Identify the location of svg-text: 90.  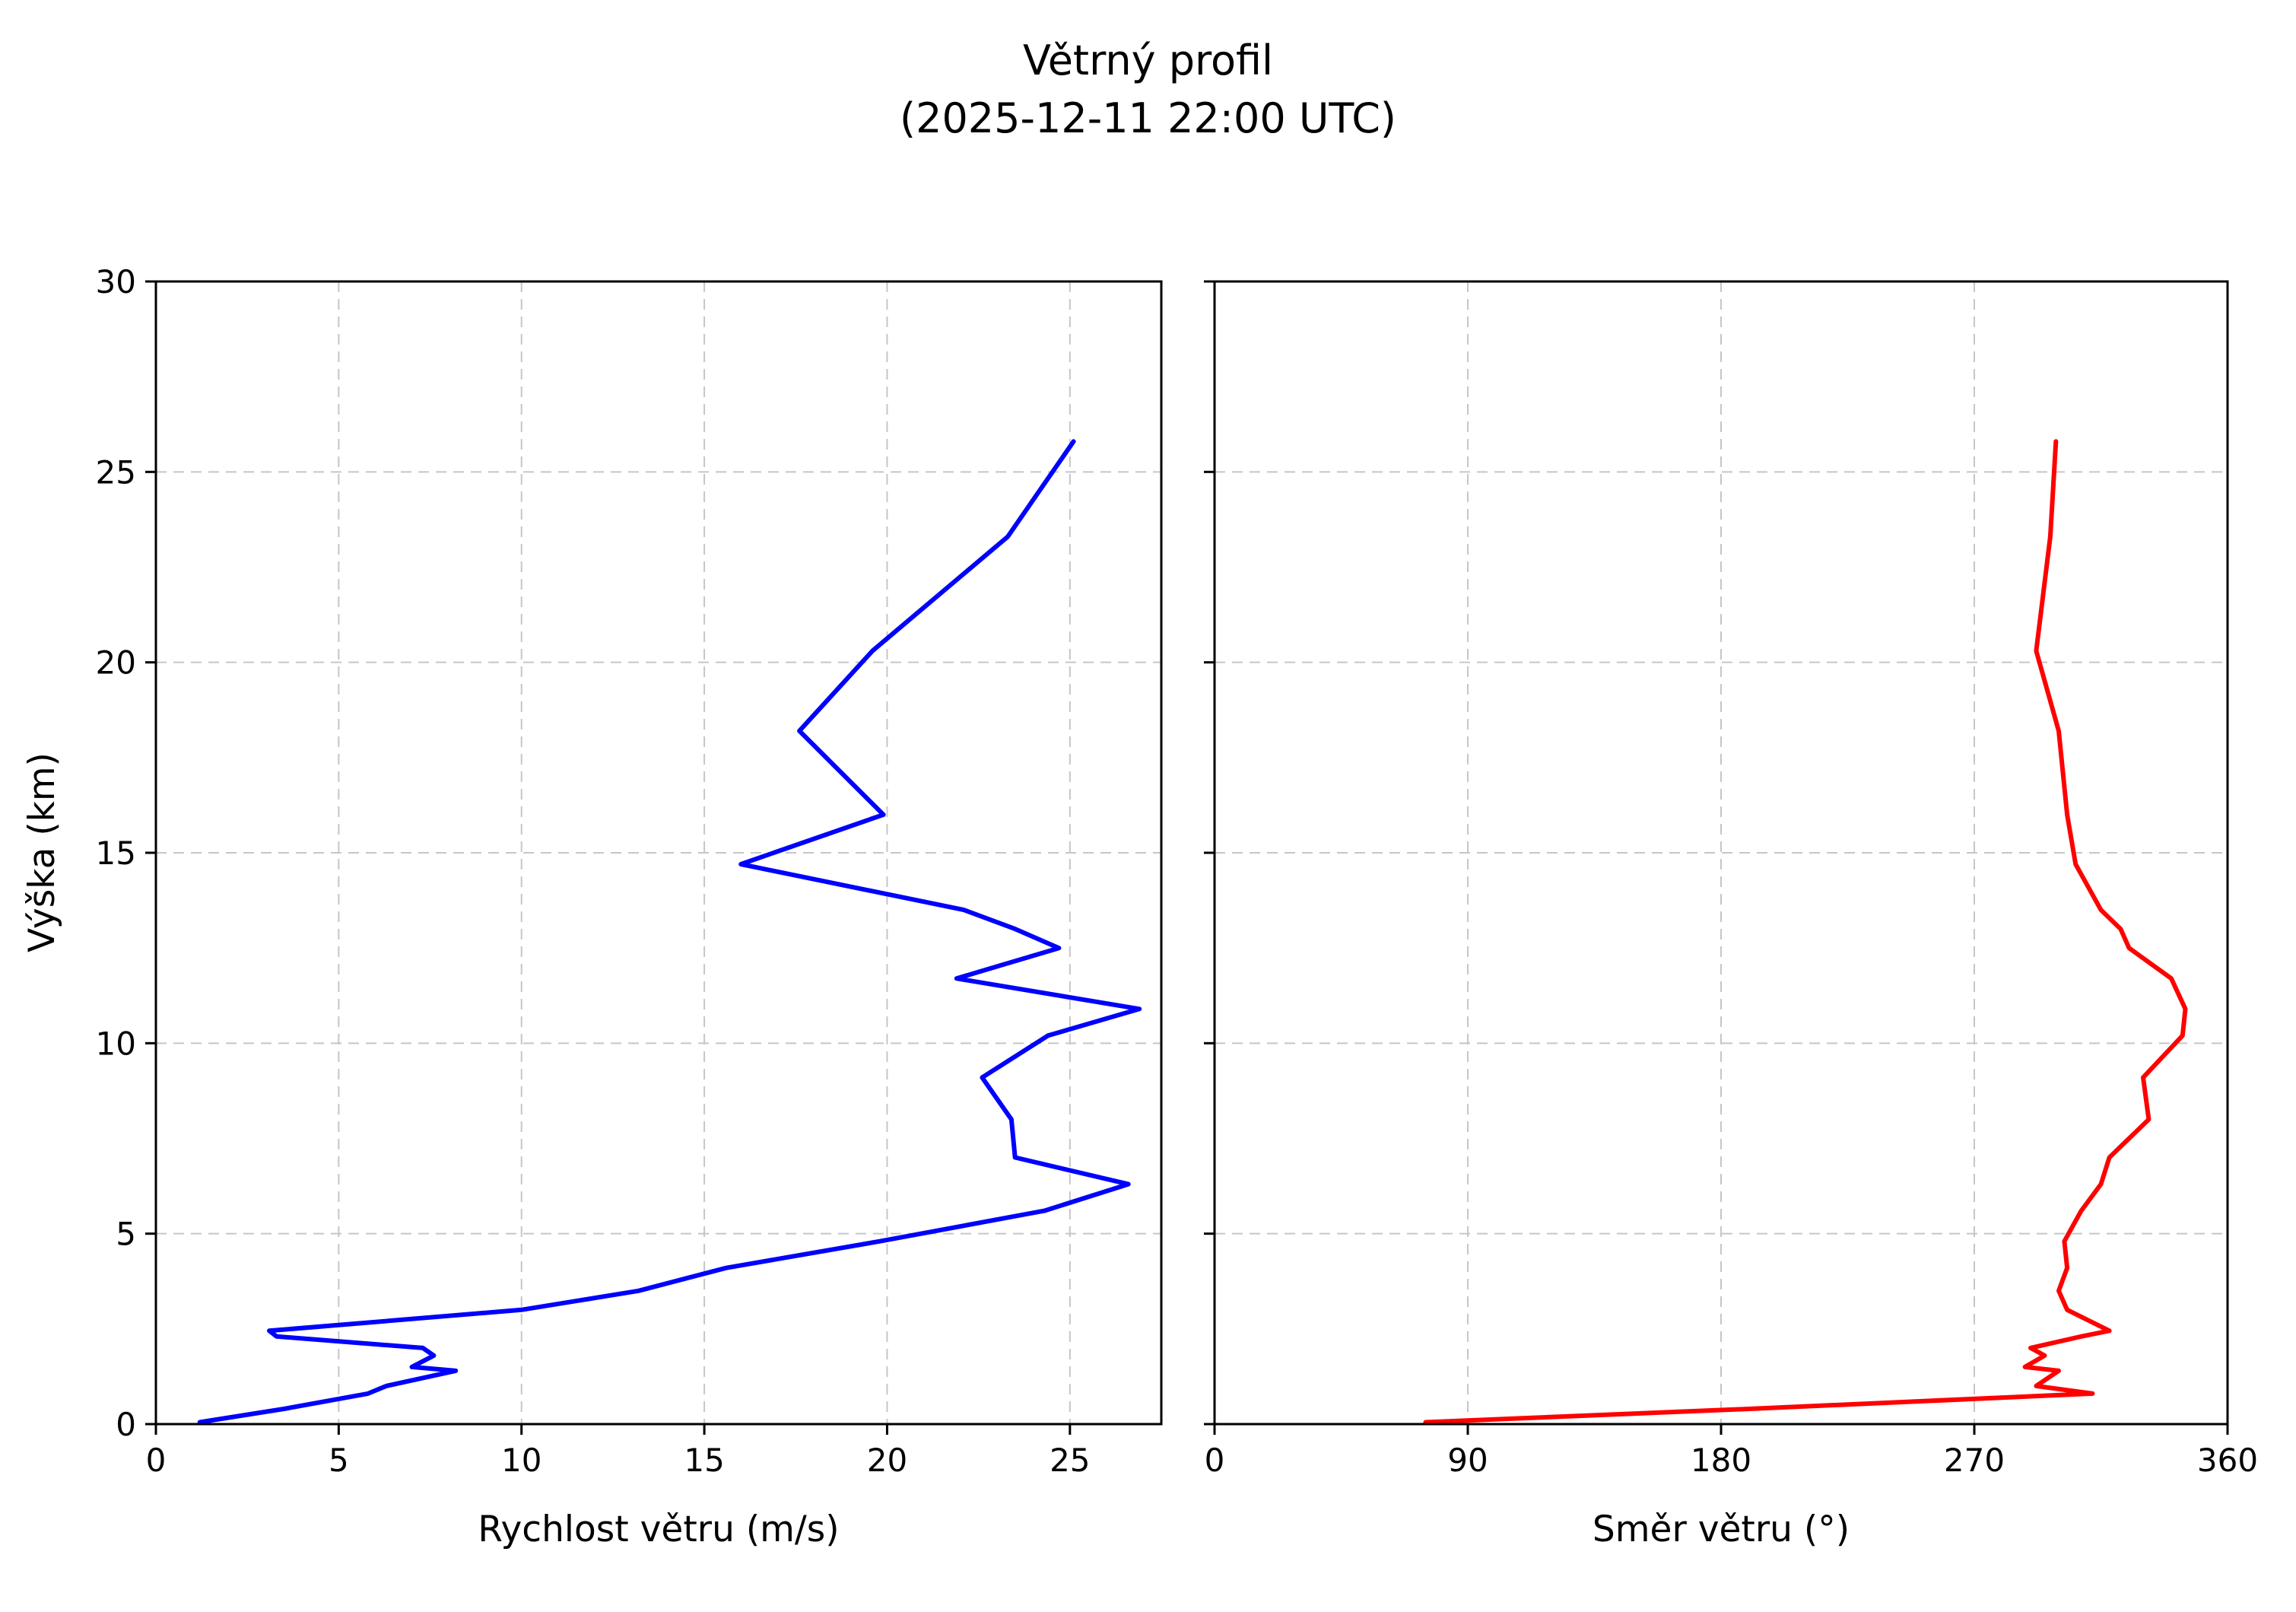
(1467, 1460).